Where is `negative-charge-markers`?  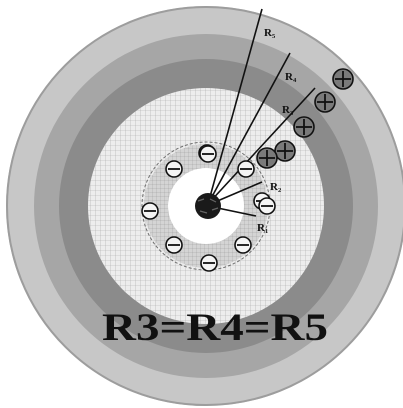 negative-charge-markers is located at coordinates (208, 208).